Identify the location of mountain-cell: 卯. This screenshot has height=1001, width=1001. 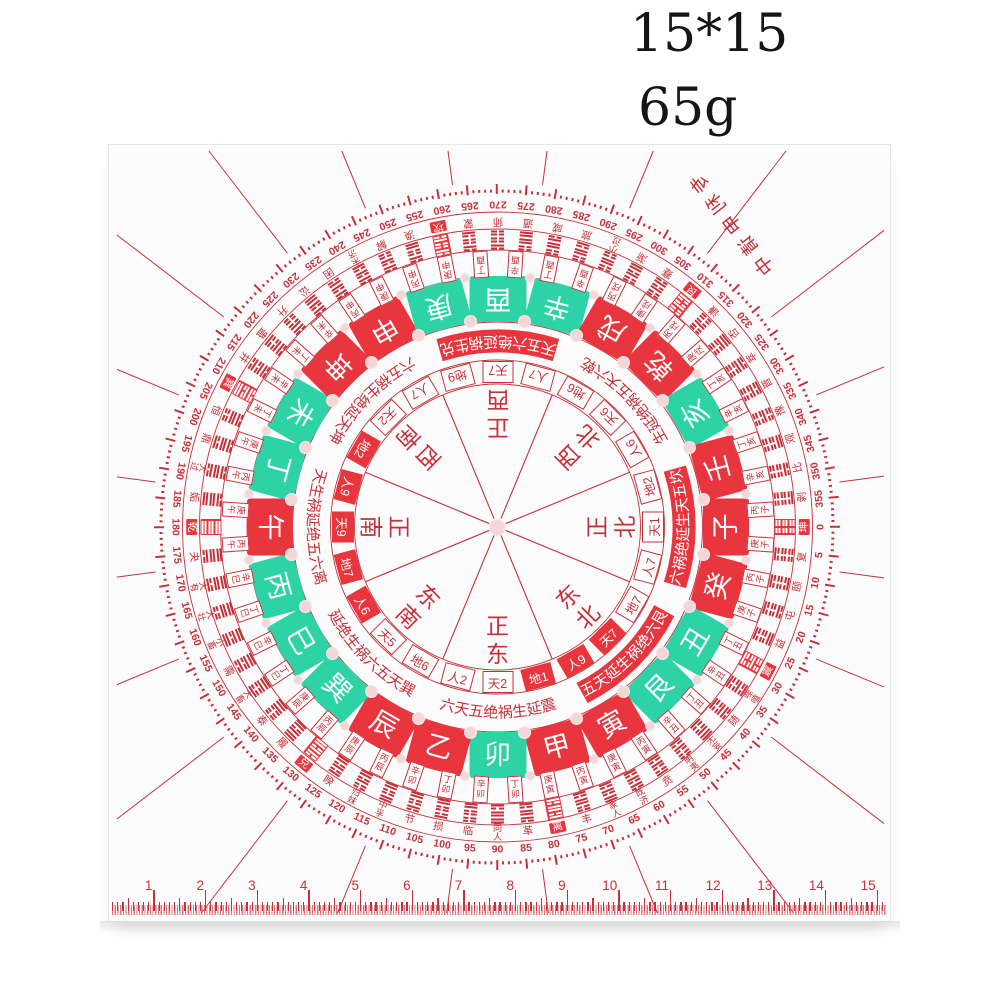
(497, 755).